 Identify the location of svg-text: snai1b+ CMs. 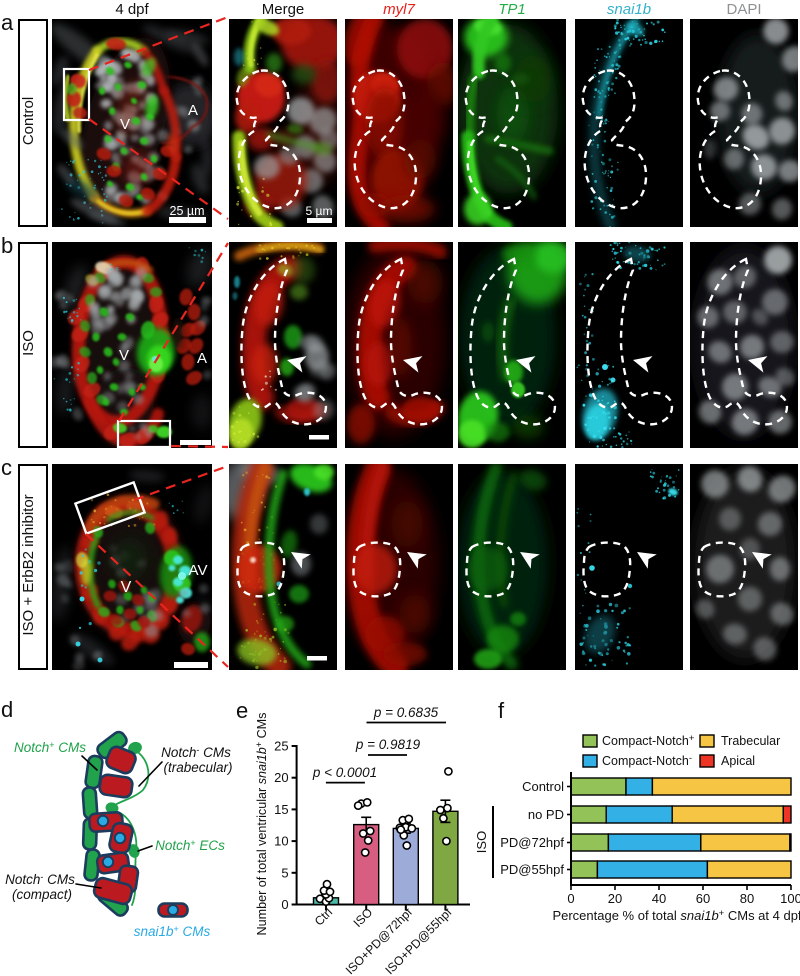
(172, 931).